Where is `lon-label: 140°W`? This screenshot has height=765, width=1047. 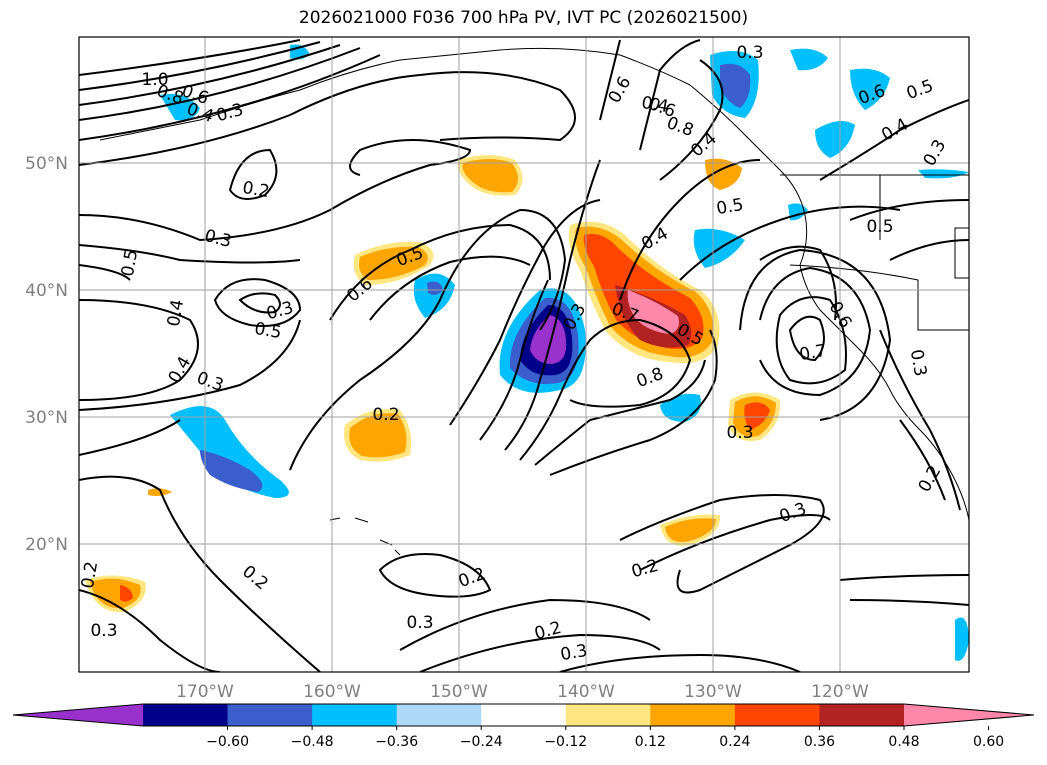
lon-label: 140°W is located at coordinates (586, 692).